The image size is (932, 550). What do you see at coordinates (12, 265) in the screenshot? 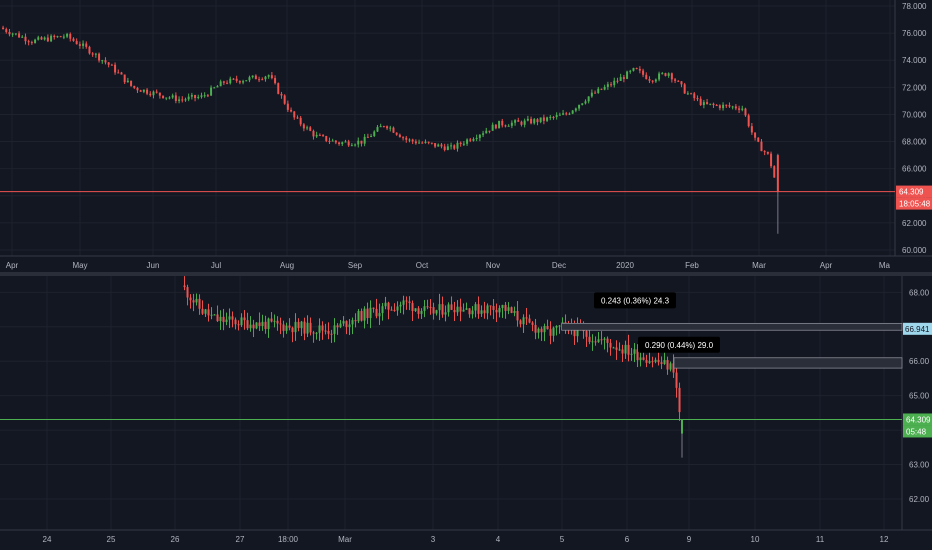
I see `x-tick-label: Apr` at bounding box center [12, 265].